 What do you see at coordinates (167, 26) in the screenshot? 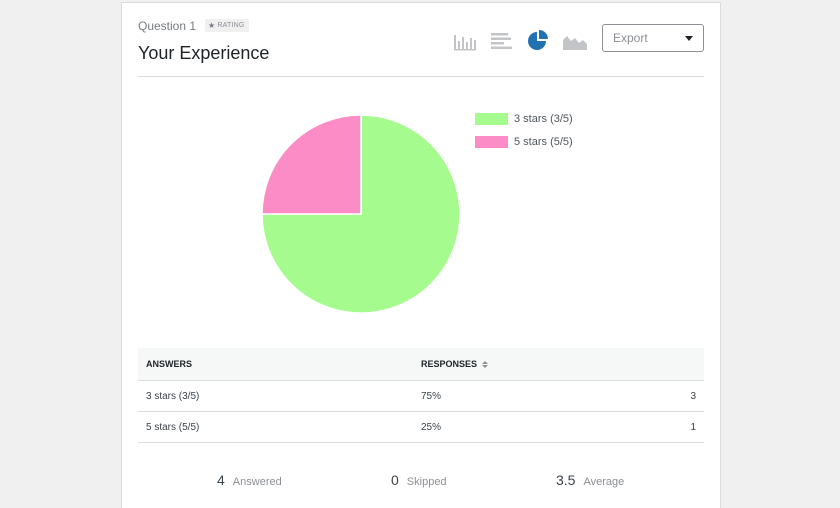
I see `question-number: Question 1` at bounding box center [167, 26].